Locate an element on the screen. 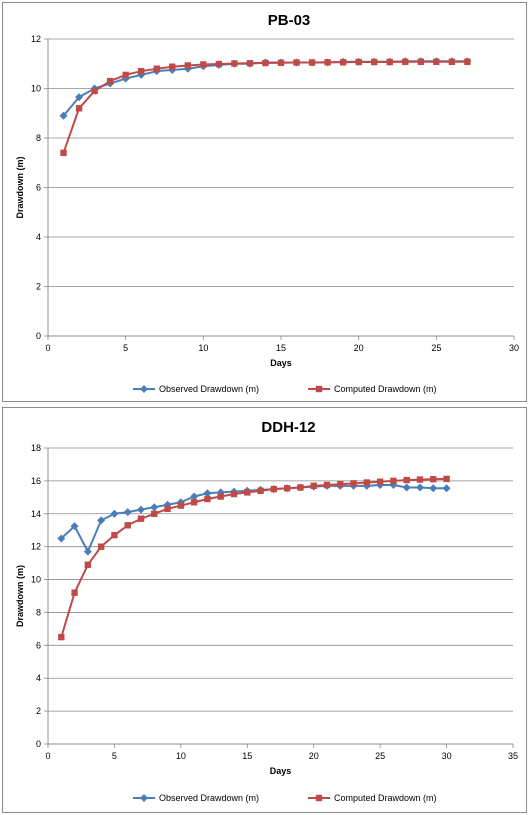 This screenshot has width=531, height=815. y-tick-label: 12 is located at coordinates (36, 39).